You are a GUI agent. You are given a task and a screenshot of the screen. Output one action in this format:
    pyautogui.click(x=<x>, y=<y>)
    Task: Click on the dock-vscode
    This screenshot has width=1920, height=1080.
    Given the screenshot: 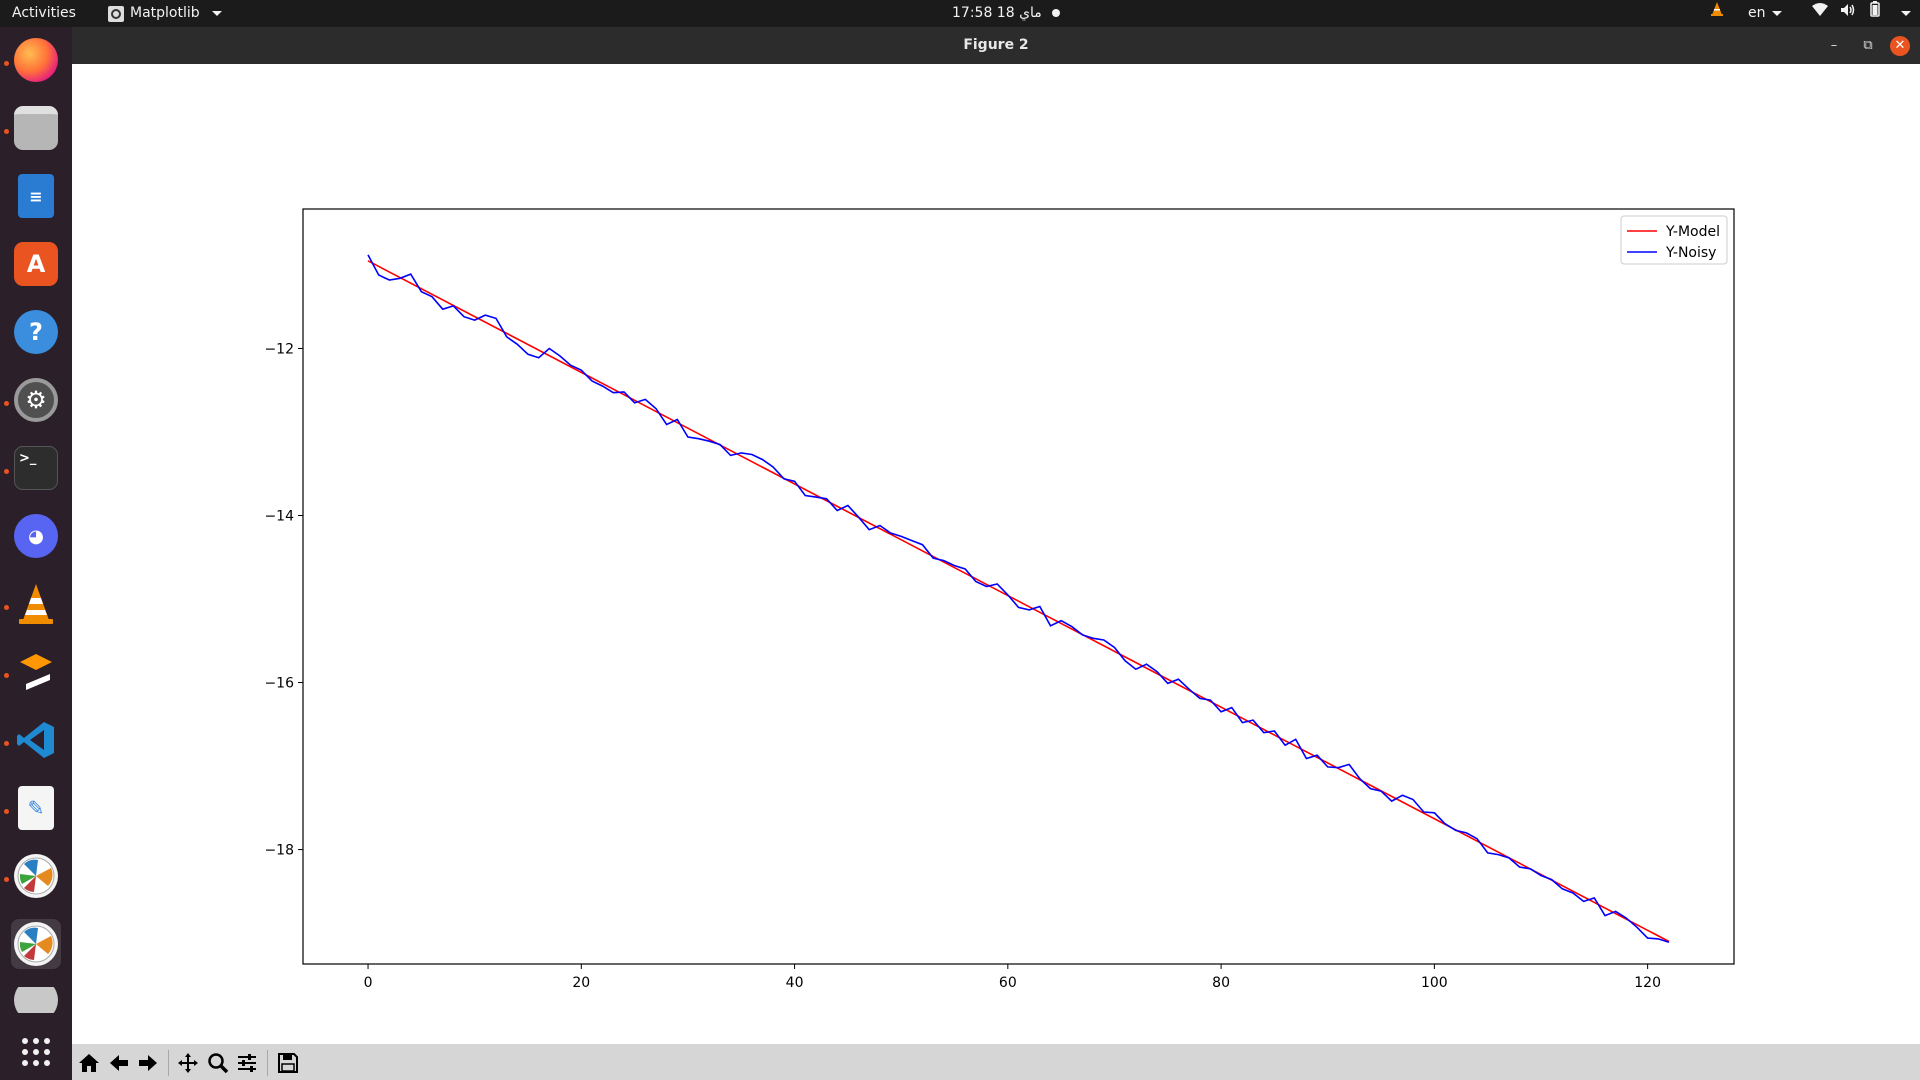 What is the action you would take?
    pyautogui.click(x=36, y=740)
    